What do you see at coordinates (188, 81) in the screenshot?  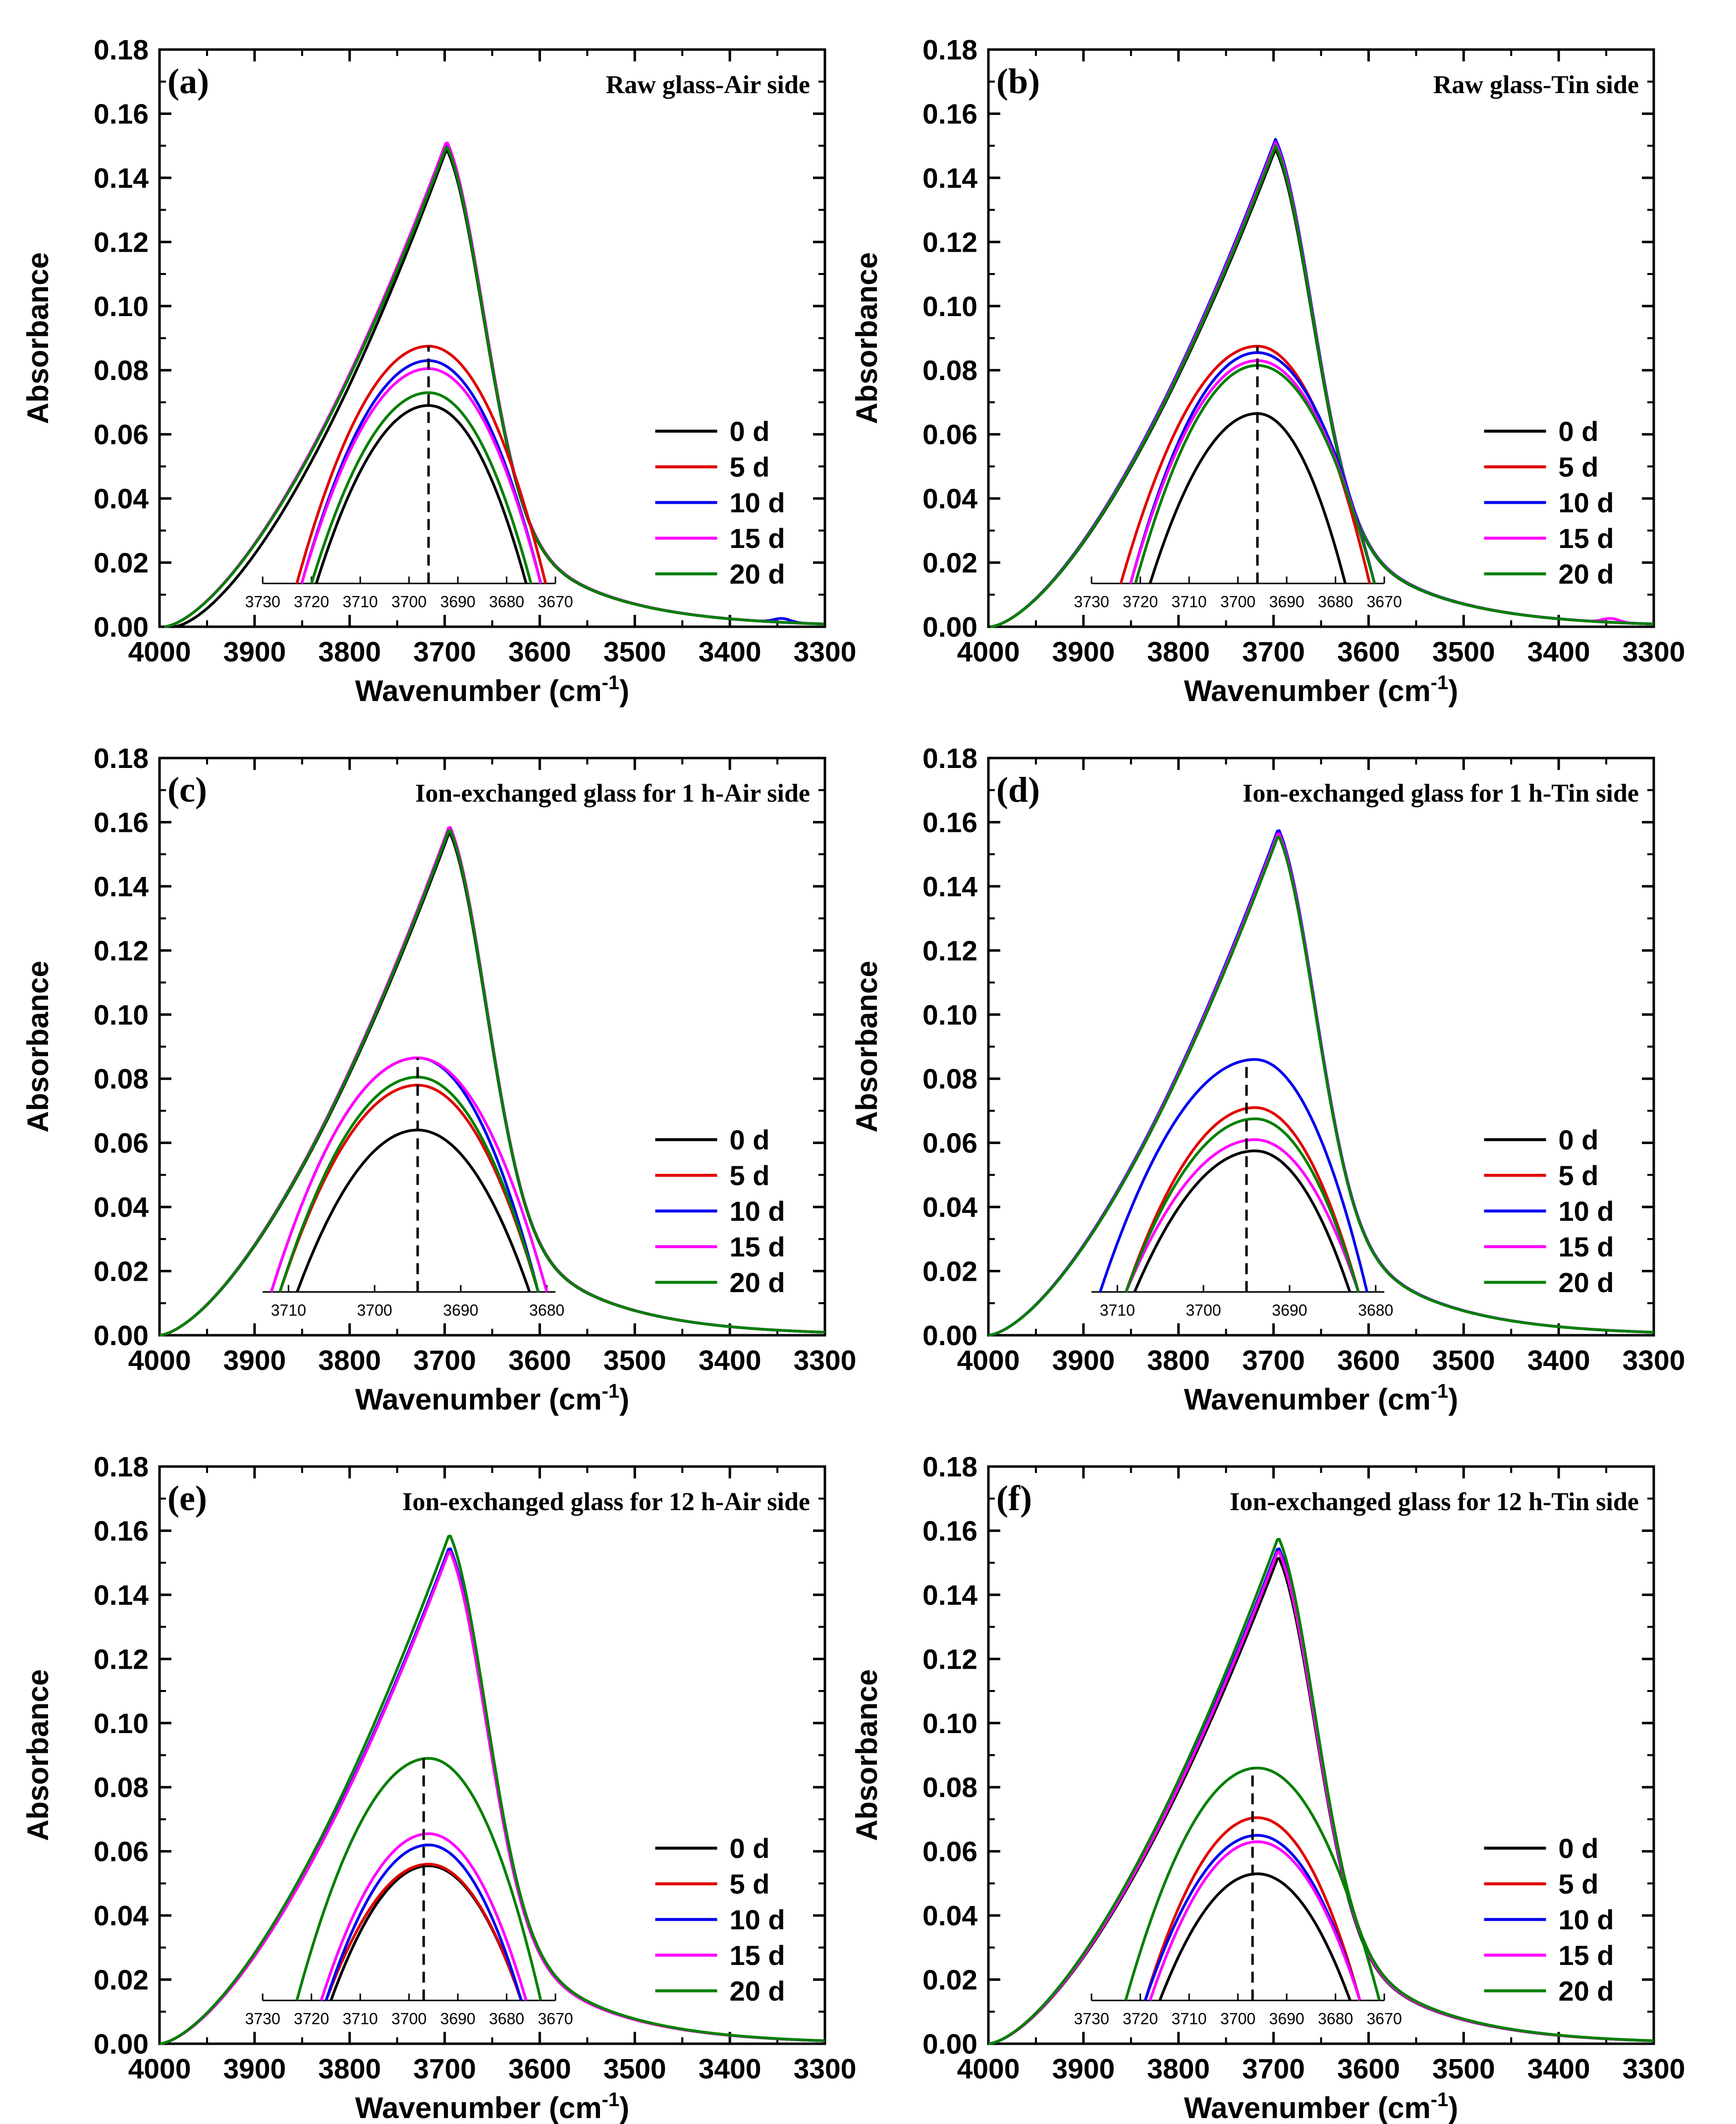 I see `panel-letter: (a)` at bounding box center [188, 81].